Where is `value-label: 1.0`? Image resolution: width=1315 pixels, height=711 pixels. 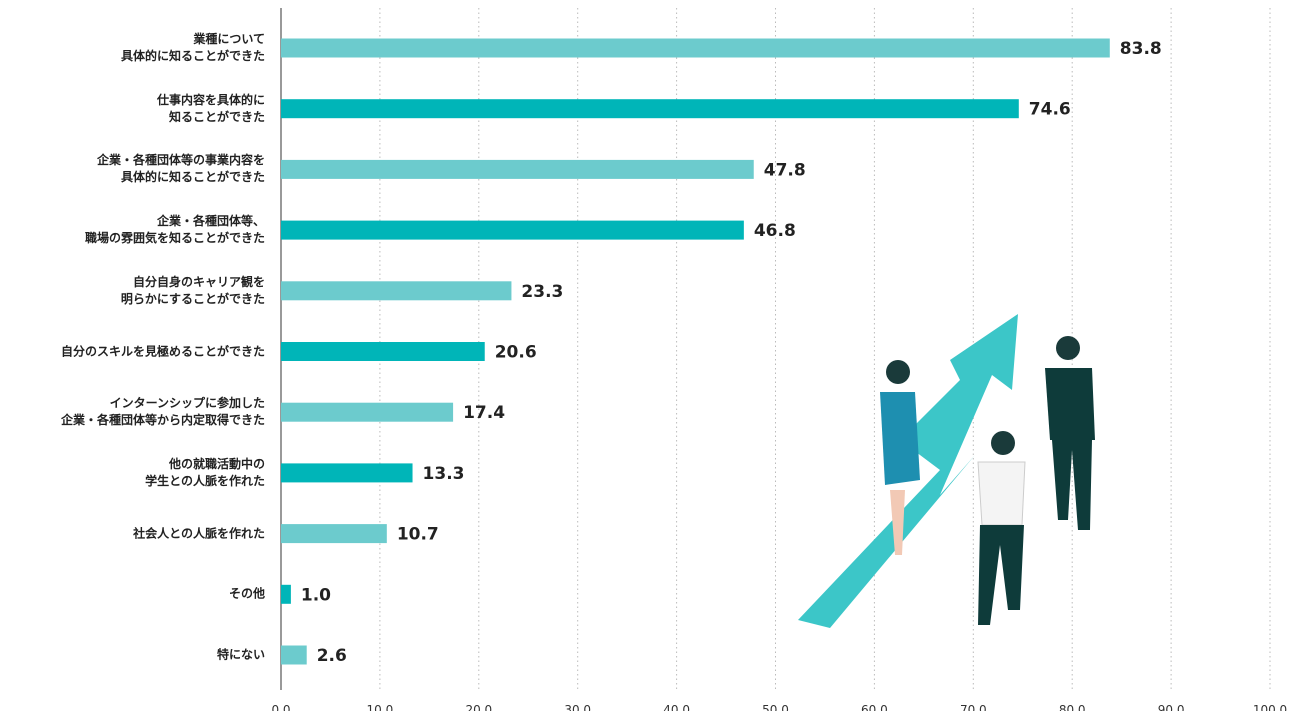 value-label: 1.0 is located at coordinates (316, 595).